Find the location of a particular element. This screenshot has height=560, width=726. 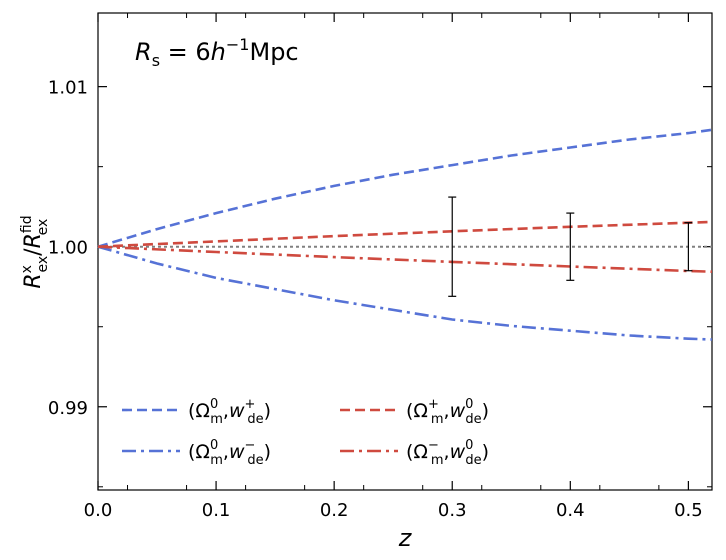

annotation-value: = 6 is located at coordinates (185, 52).